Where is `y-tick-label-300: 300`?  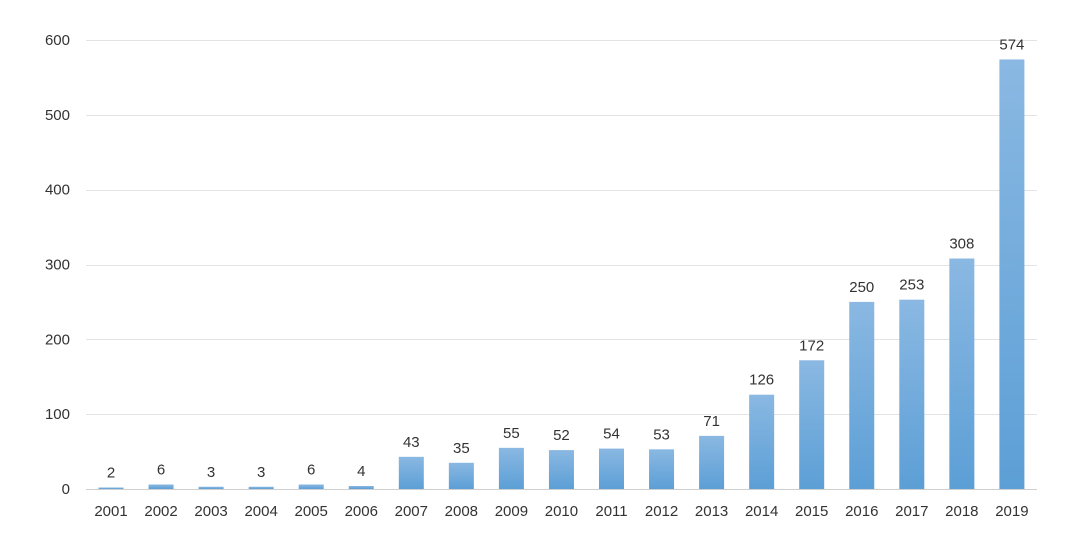 y-tick-label-300: 300 is located at coordinates (57, 265).